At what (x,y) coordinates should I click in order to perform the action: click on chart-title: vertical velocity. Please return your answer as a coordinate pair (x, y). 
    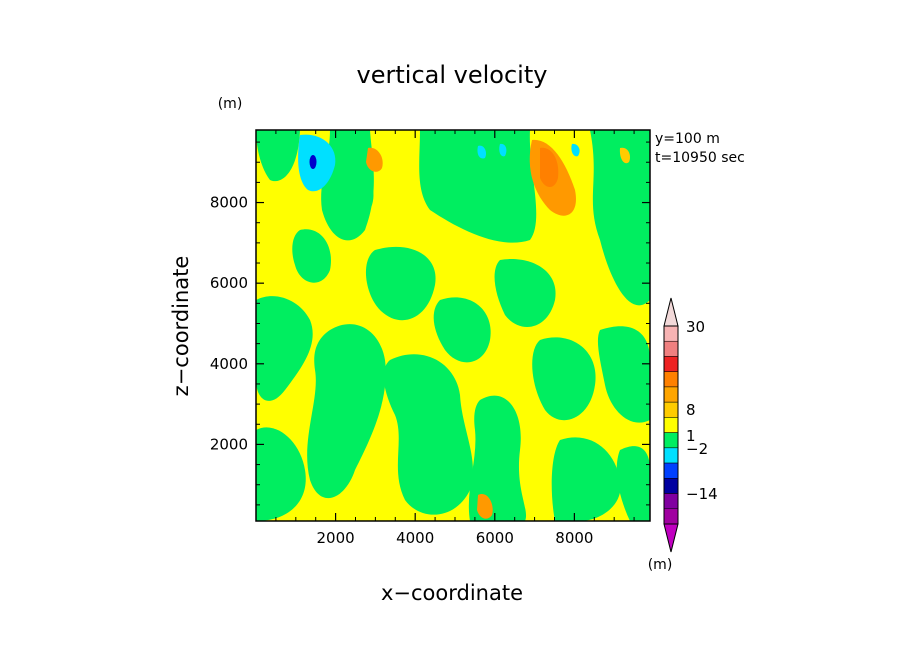
    Looking at the image, I should click on (452, 75).